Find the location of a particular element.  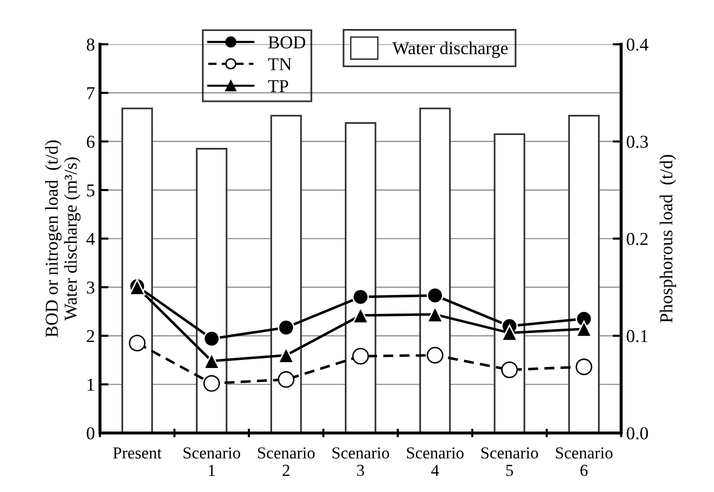

legend-label: TP is located at coordinates (278, 86).